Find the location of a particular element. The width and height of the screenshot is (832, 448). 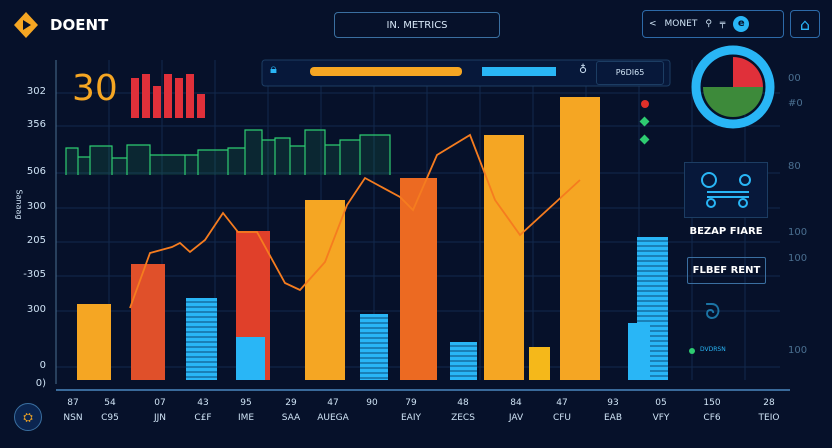

progress-bar-blue is located at coordinates (519, 71).